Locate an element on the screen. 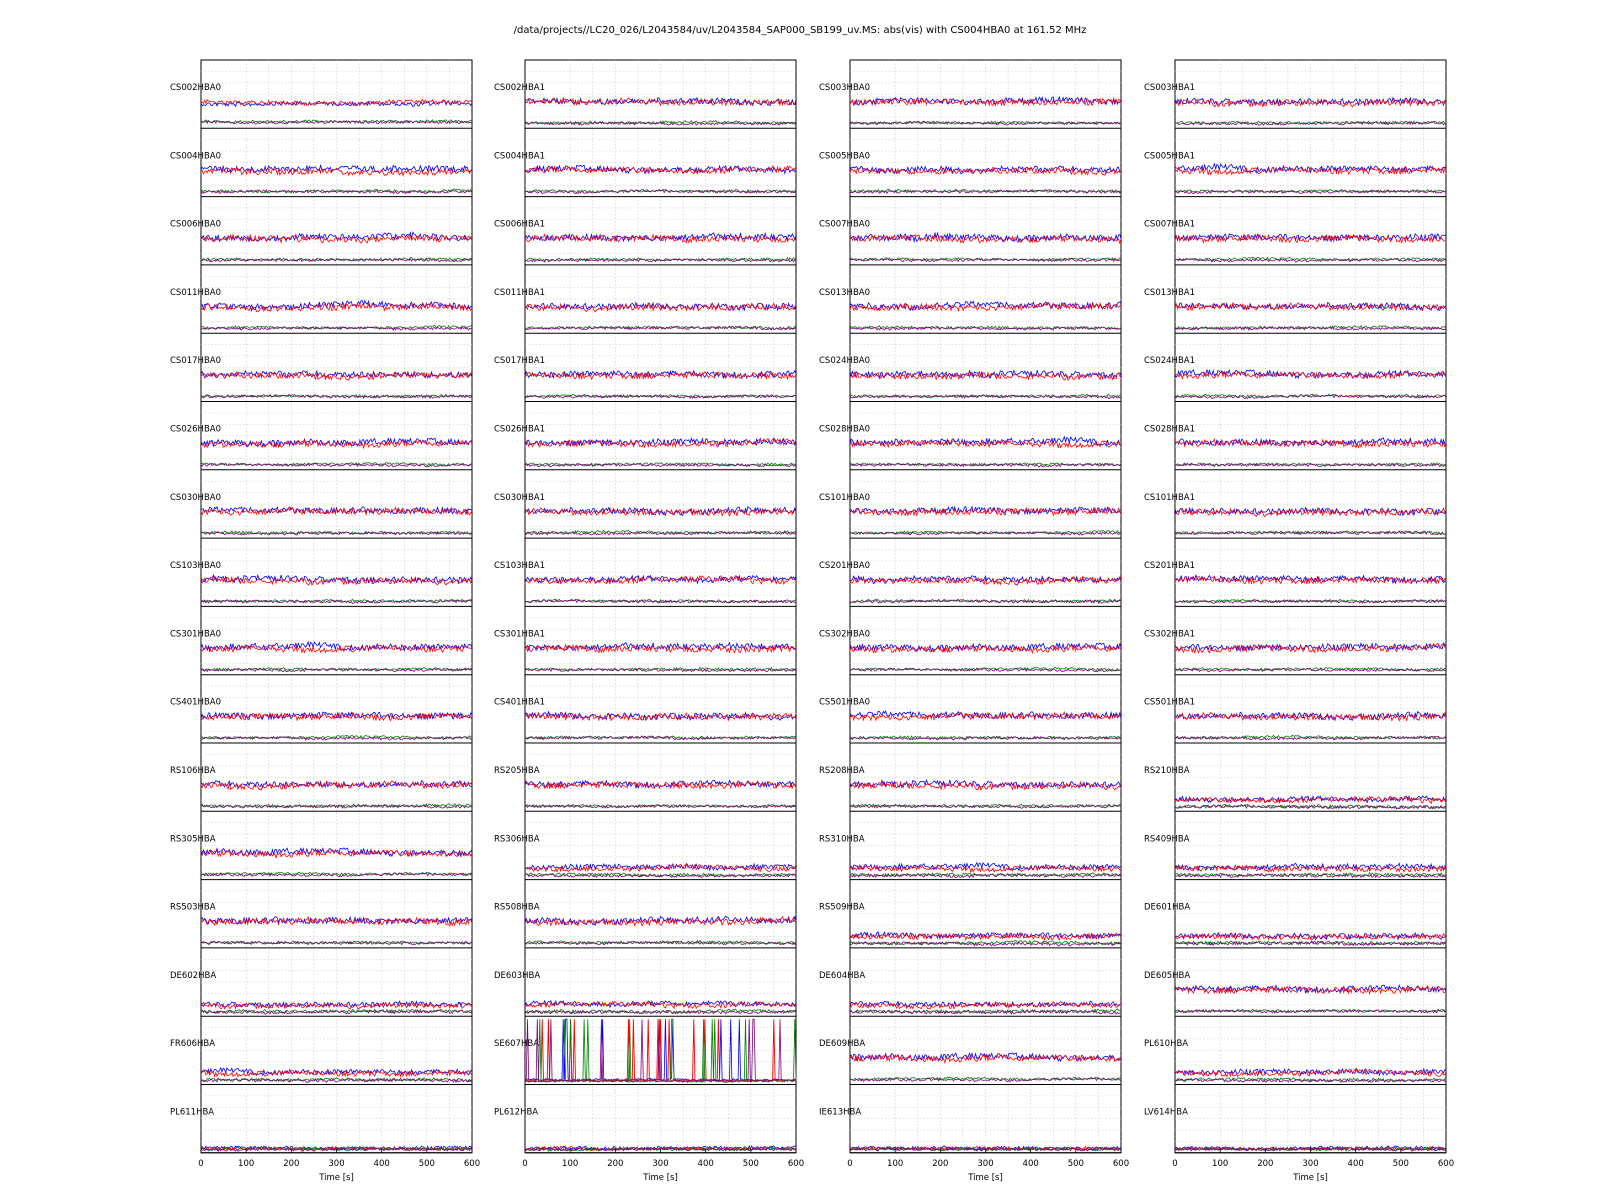  station-label: RS409HBA is located at coordinates (1167, 839).